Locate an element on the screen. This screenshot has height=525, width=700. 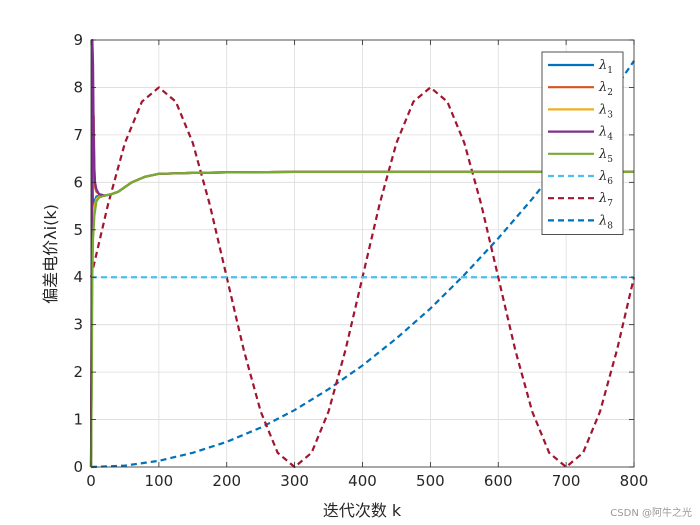
y-tick-label: 7 is located at coordinates (78, 135).